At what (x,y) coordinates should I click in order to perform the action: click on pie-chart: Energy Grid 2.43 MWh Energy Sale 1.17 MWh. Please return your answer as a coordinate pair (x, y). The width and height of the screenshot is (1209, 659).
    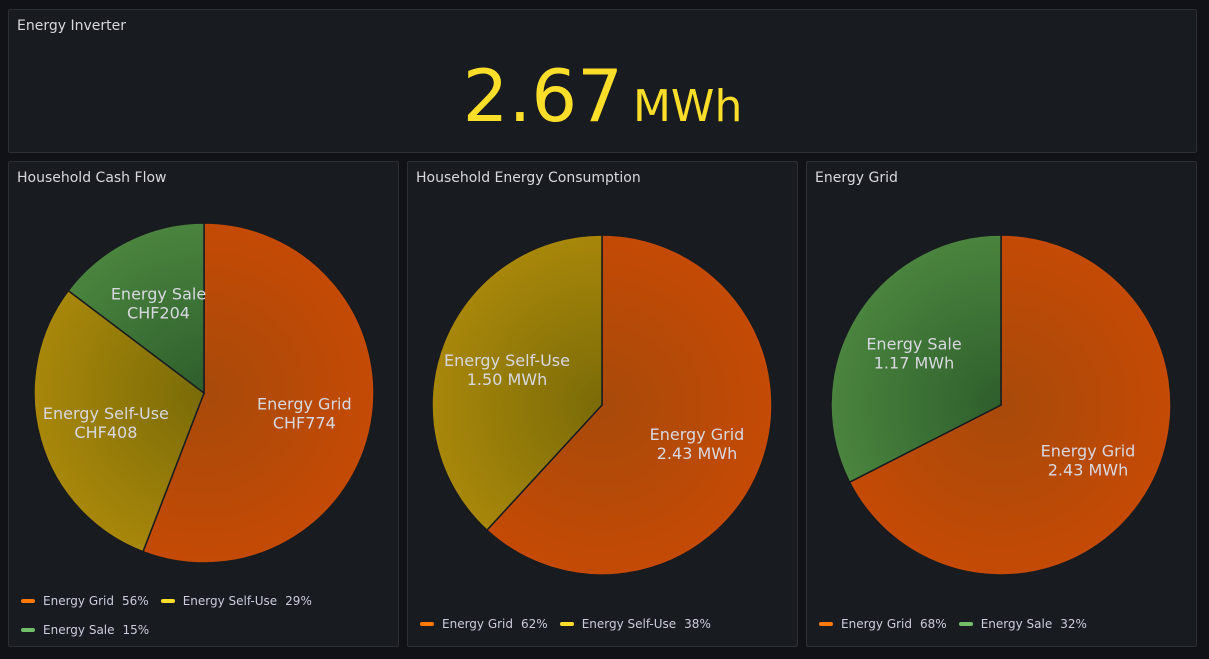
    Looking at the image, I should click on (1001, 405).